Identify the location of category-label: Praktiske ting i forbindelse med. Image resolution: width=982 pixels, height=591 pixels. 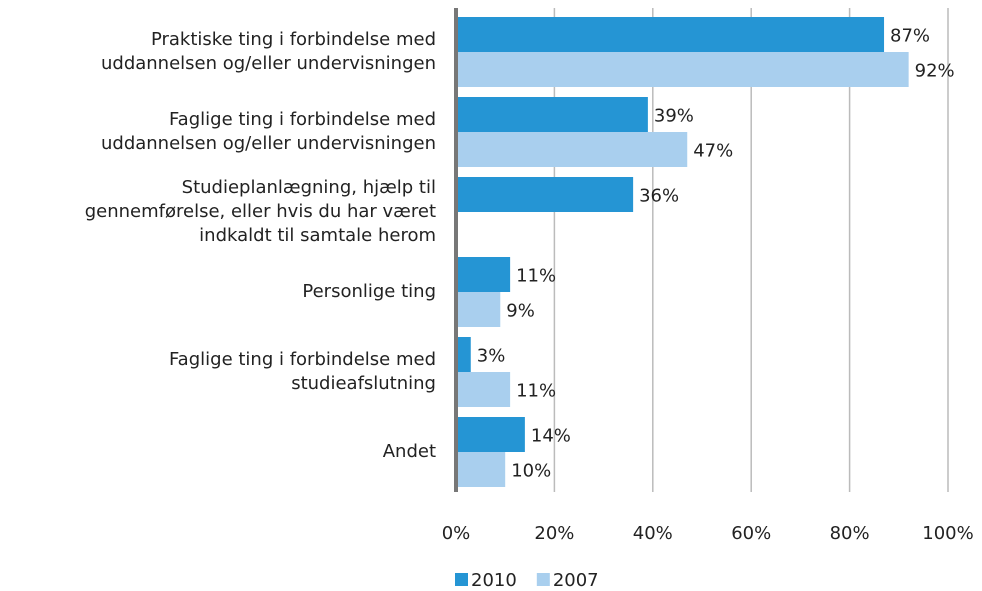
(293, 39).